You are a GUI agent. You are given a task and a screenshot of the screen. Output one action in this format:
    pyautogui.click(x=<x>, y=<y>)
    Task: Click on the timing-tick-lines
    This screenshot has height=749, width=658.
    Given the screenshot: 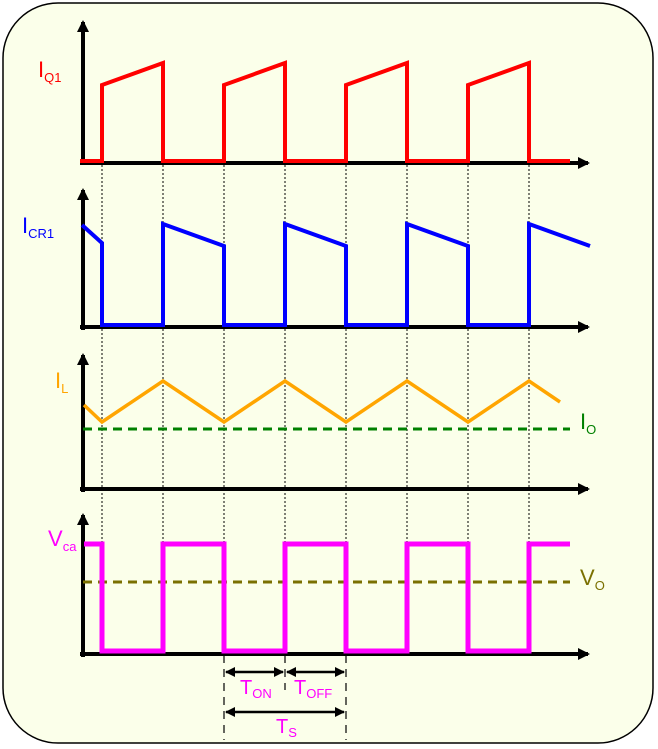 What is the action you would take?
    pyautogui.click(x=285, y=697)
    